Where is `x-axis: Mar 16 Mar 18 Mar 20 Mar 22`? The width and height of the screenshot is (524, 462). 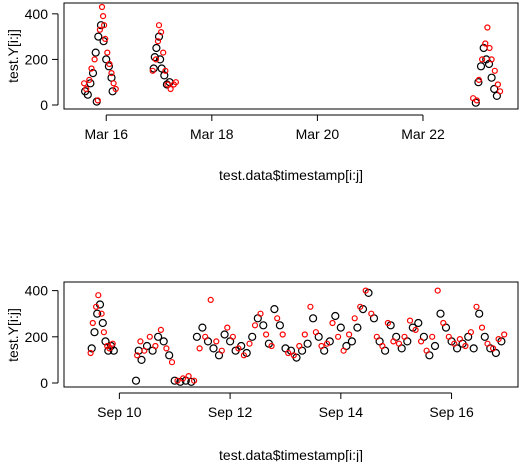 x-axis: Mar 16 Mar 18 Mar 20 Mar 22 is located at coordinates (264, 128).